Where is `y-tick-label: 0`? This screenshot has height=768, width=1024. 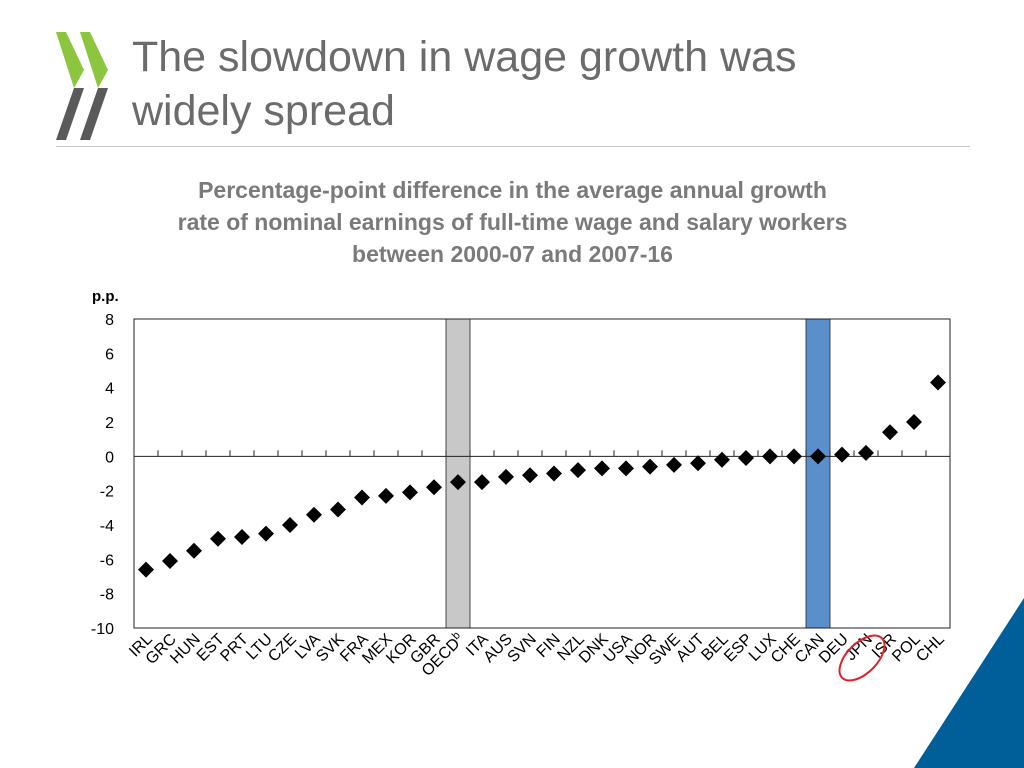 y-tick-label: 0 is located at coordinates (109, 457).